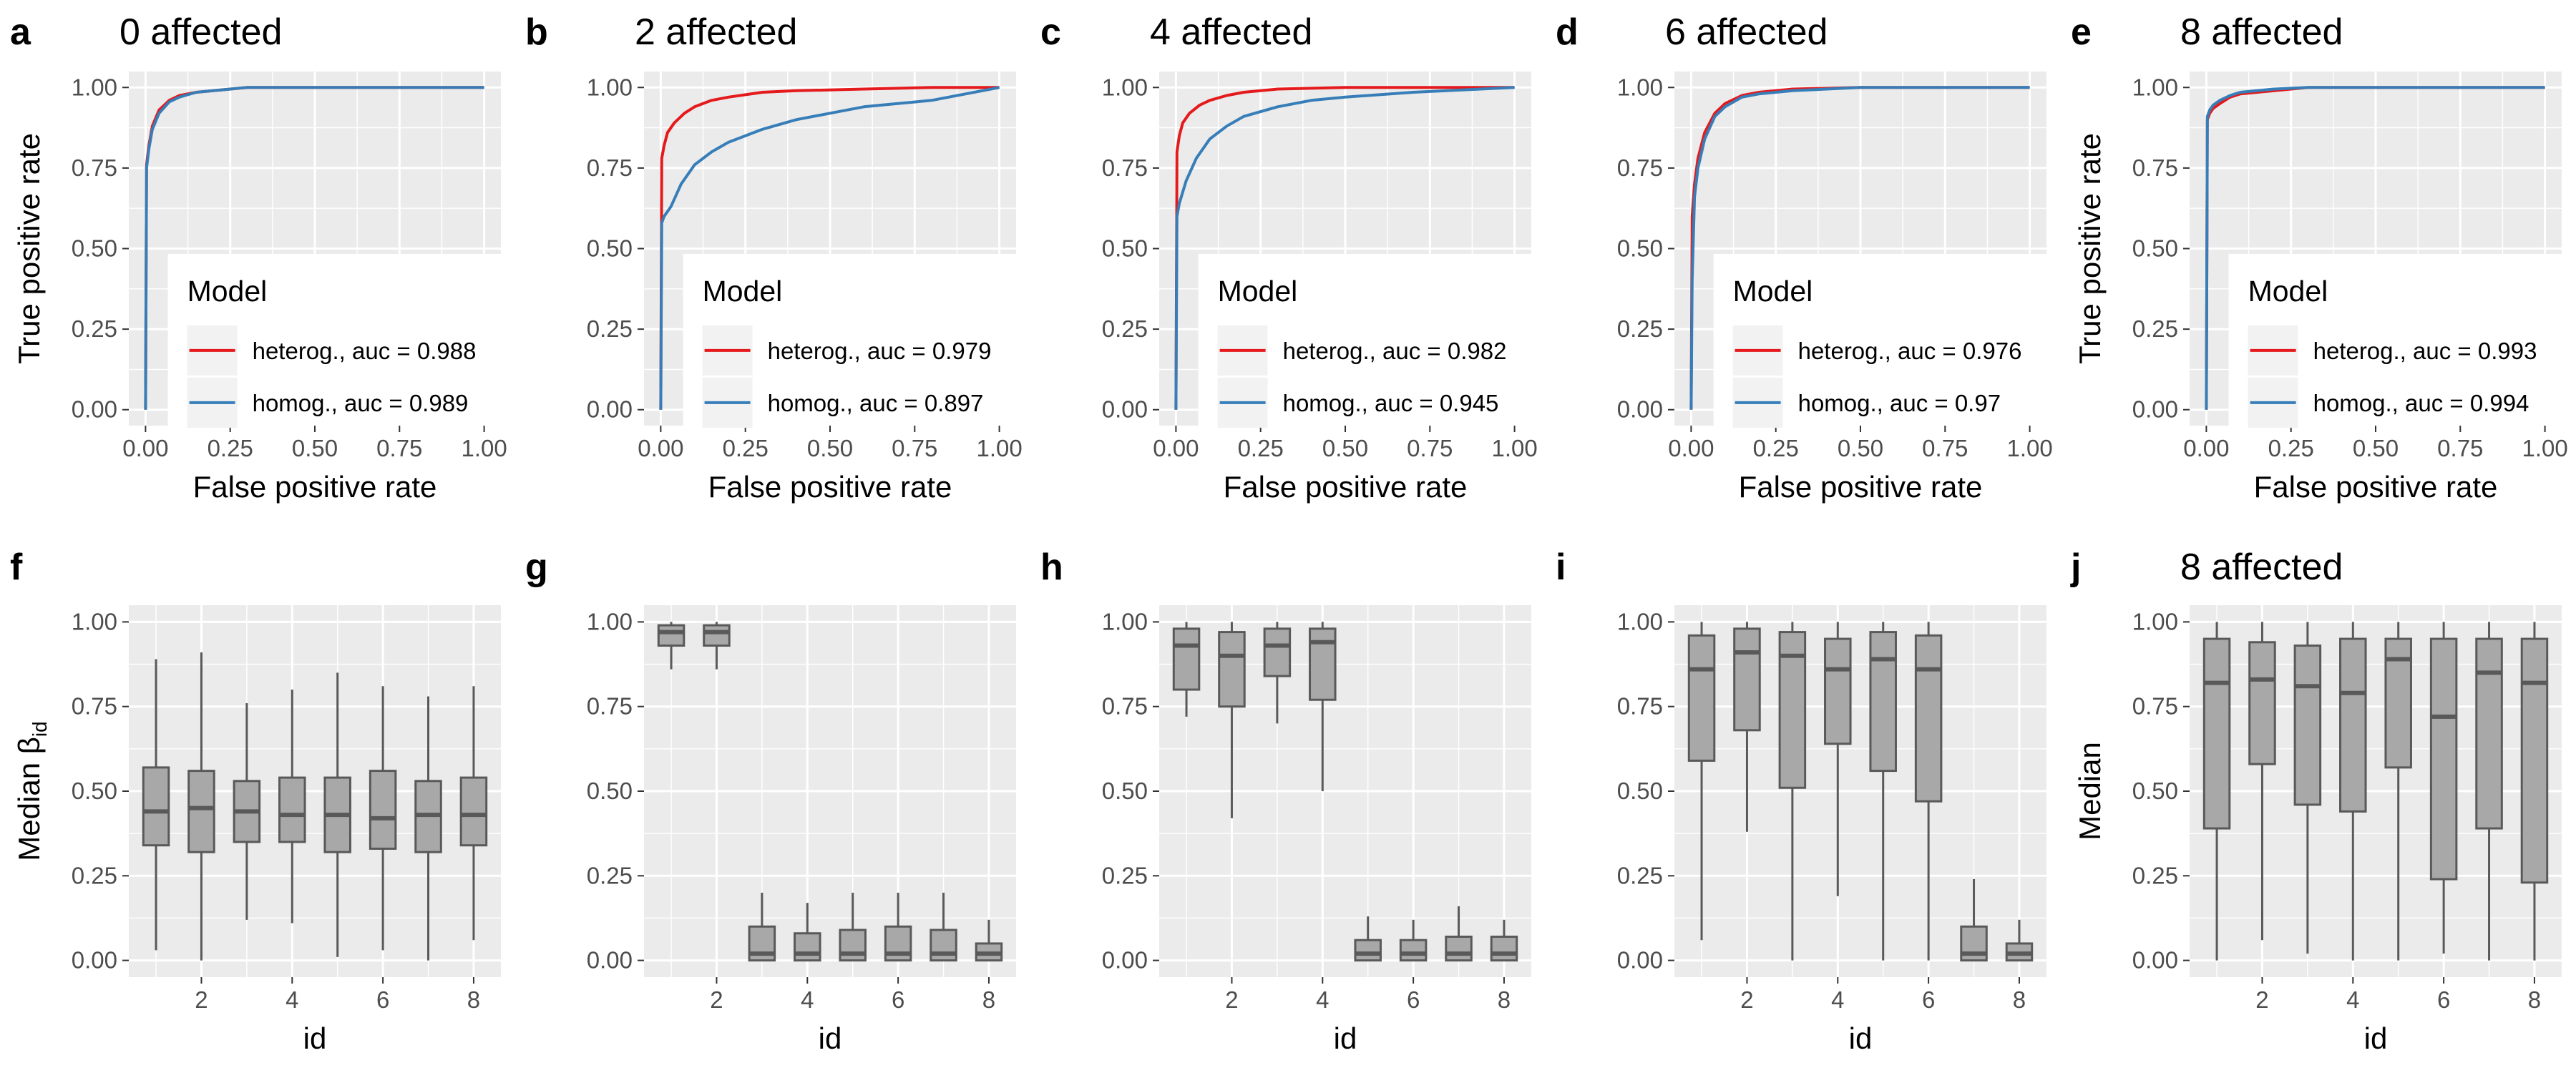  Describe the element at coordinates (29, 799) in the screenshot. I see `y-axis-title-main: Median β` at that location.